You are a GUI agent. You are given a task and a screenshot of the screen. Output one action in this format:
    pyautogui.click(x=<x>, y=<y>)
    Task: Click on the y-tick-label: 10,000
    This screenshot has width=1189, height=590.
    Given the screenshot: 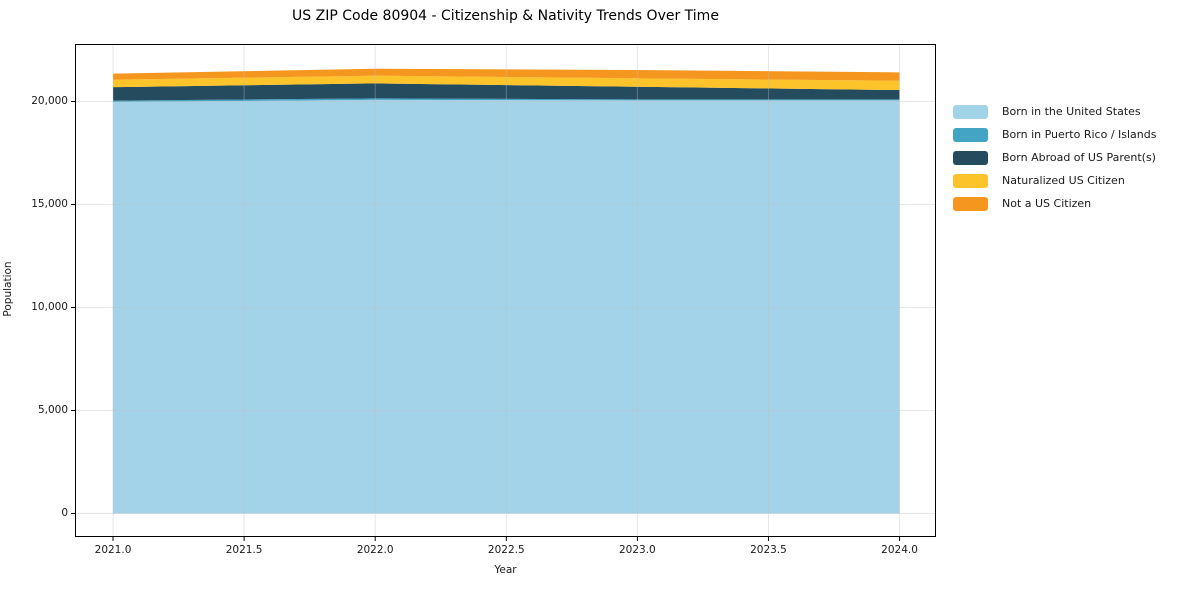 What is the action you would take?
    pyautogui.click(x=49, y=307)
    